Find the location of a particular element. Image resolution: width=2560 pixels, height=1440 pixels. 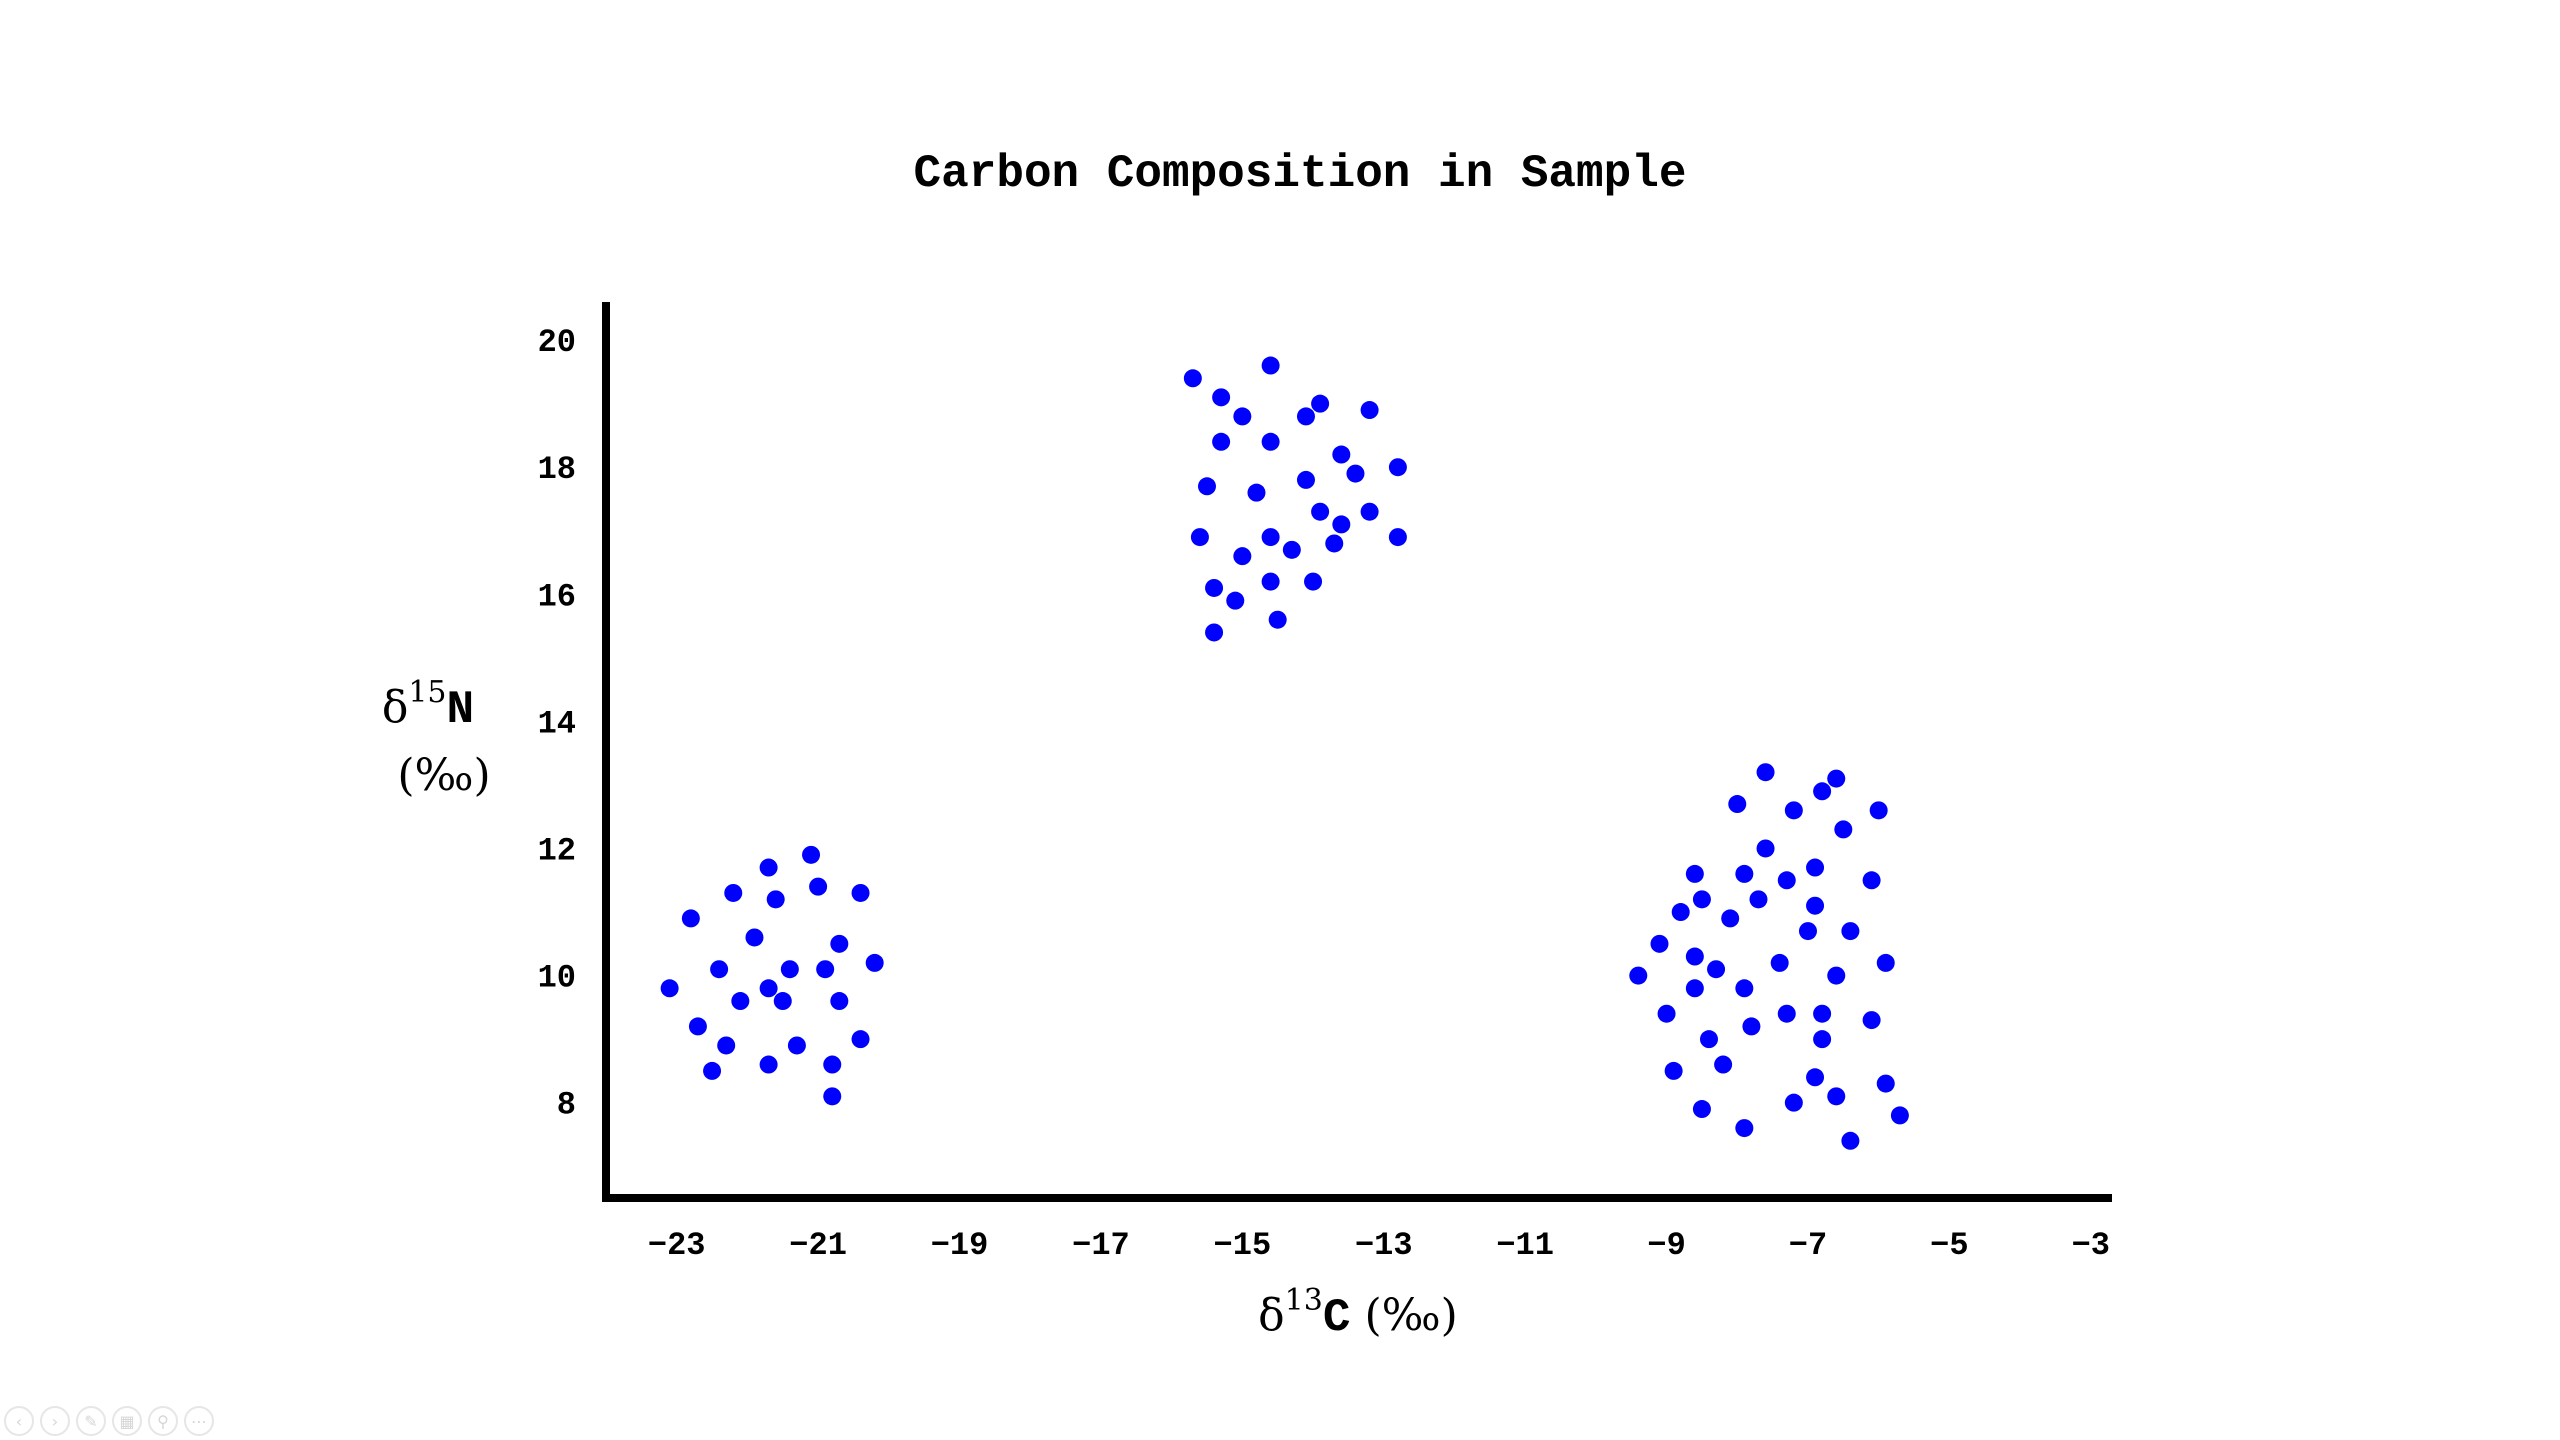

y-tick-label: 8 is located at coordinates (566, 1105).